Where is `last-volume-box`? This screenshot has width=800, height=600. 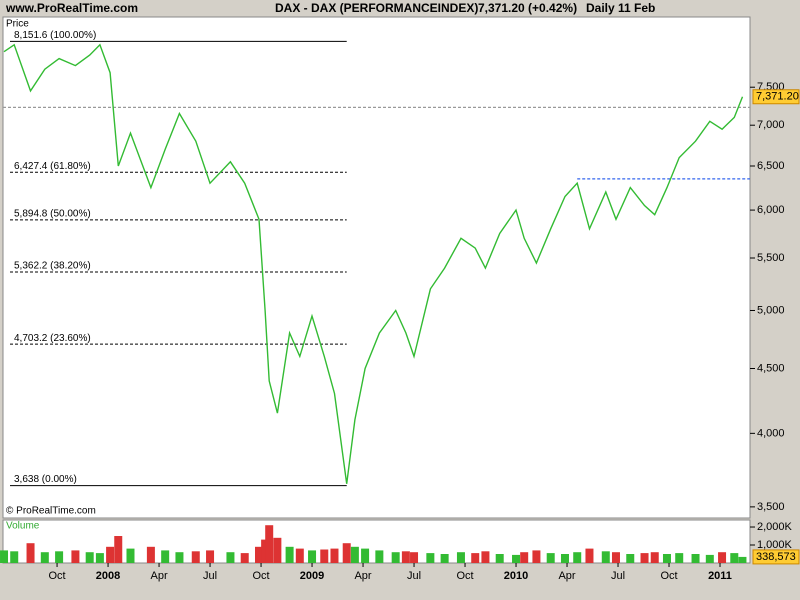 last-volume-box is located at coordinates (776, 557).